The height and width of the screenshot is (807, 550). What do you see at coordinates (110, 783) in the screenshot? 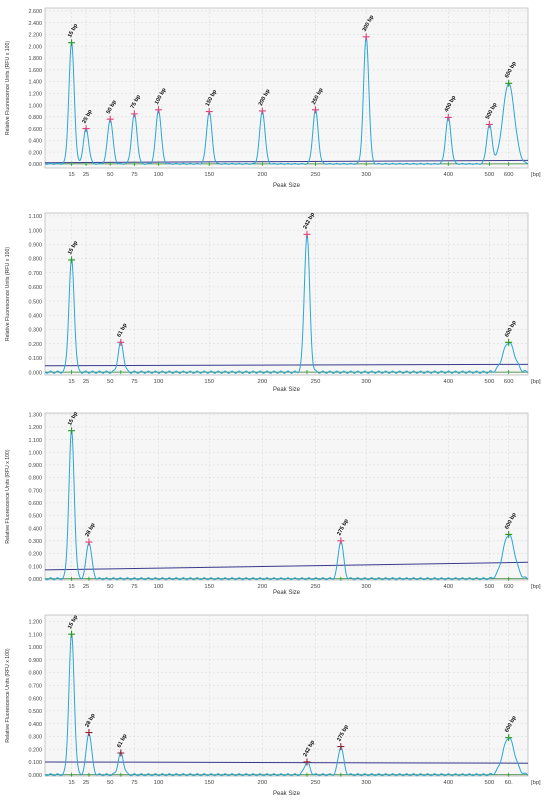
I see `x-tick-label: 50` at bounding box center [110, 783].